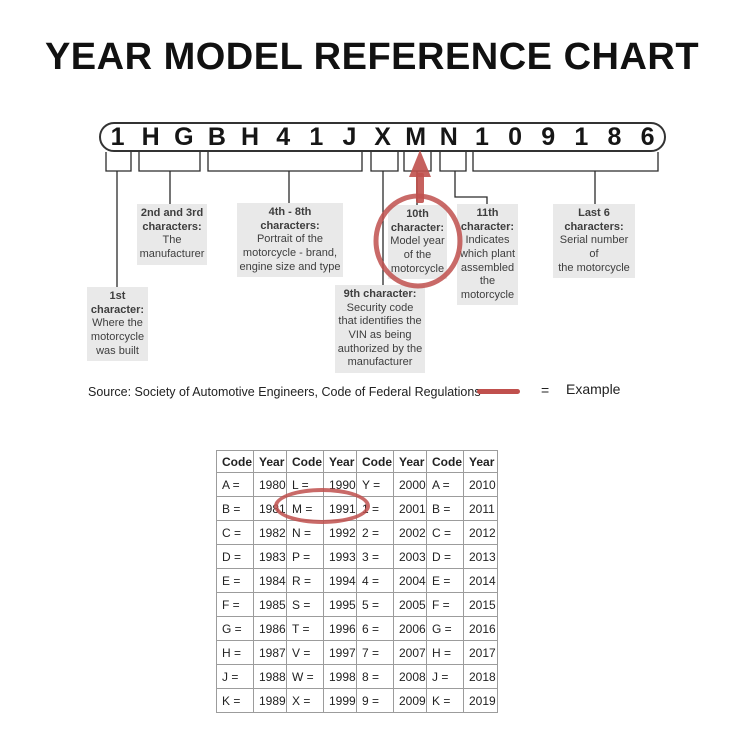  I want to click on table-row: A = 1980 L = 1990 Y = 2000 A = 2010, so click(357, 484).